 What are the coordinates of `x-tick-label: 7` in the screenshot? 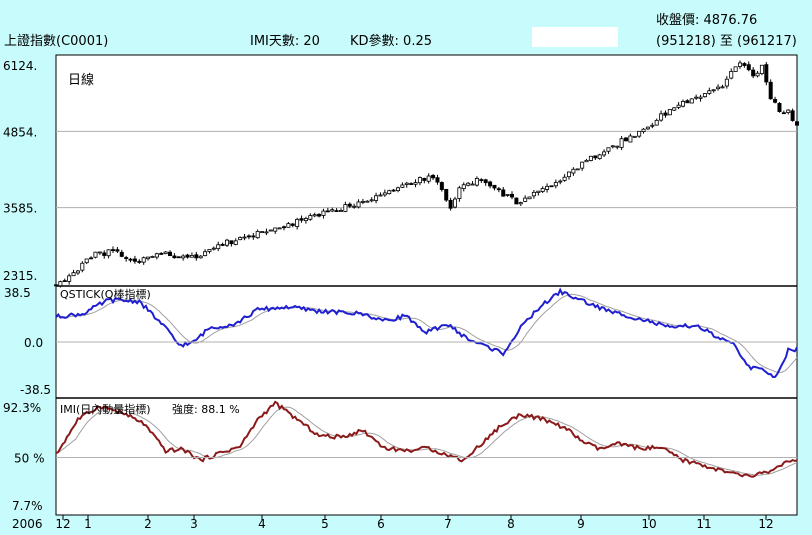 It's located at (448, 524).